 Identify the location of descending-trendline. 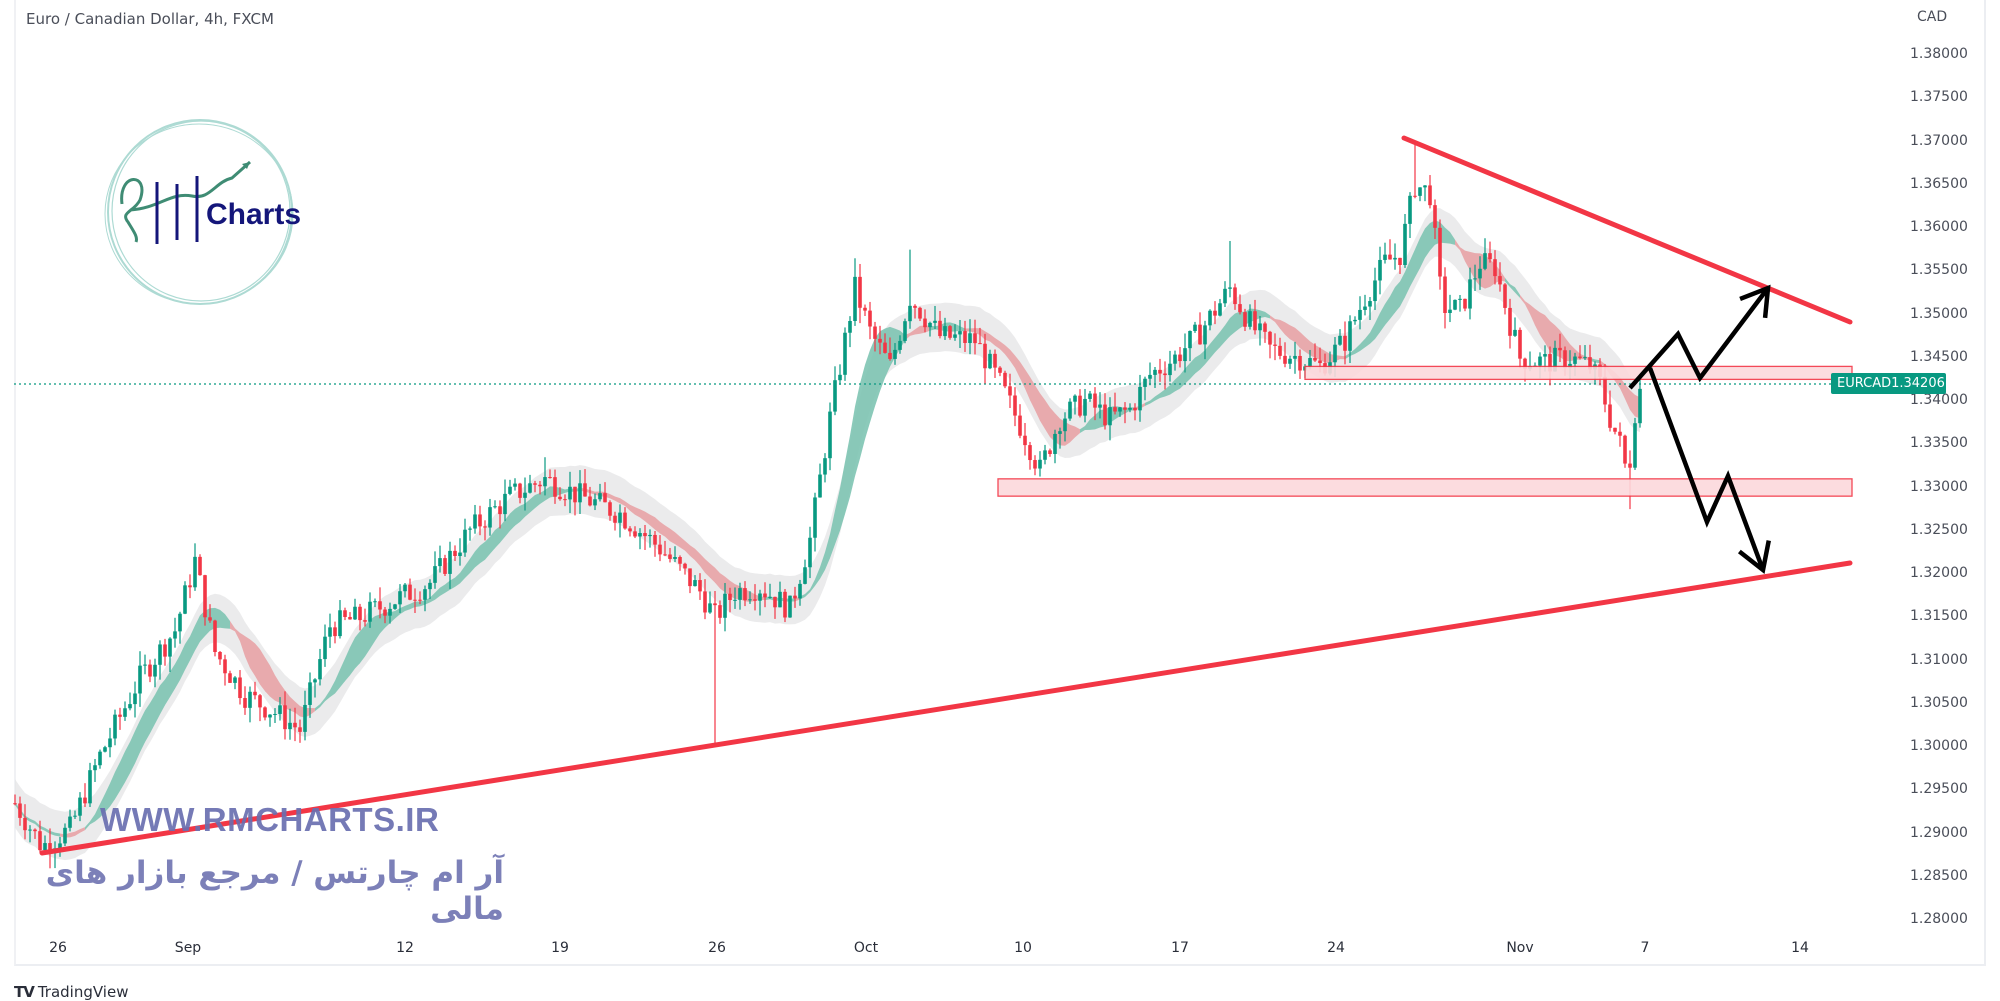
(1627, 230).